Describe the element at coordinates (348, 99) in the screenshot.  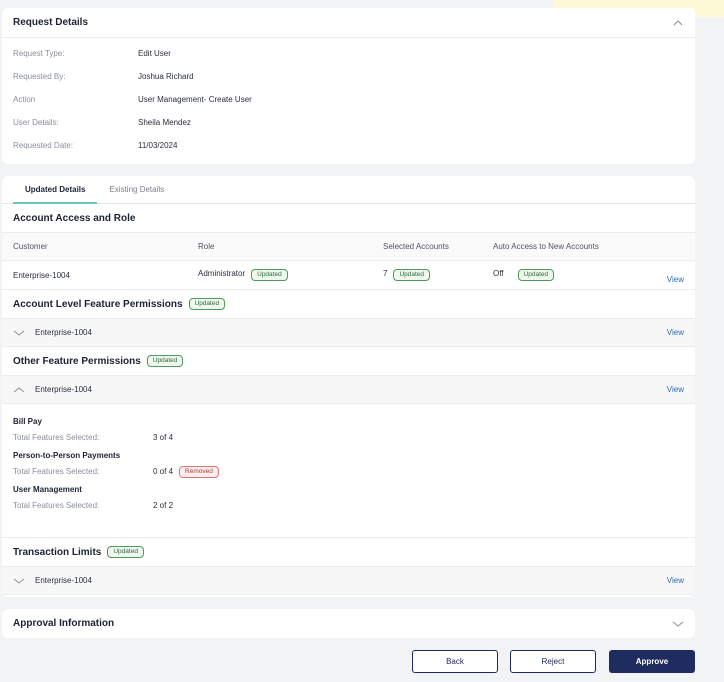
I see `detail-row-action: Action User Management- Create User` at that location.